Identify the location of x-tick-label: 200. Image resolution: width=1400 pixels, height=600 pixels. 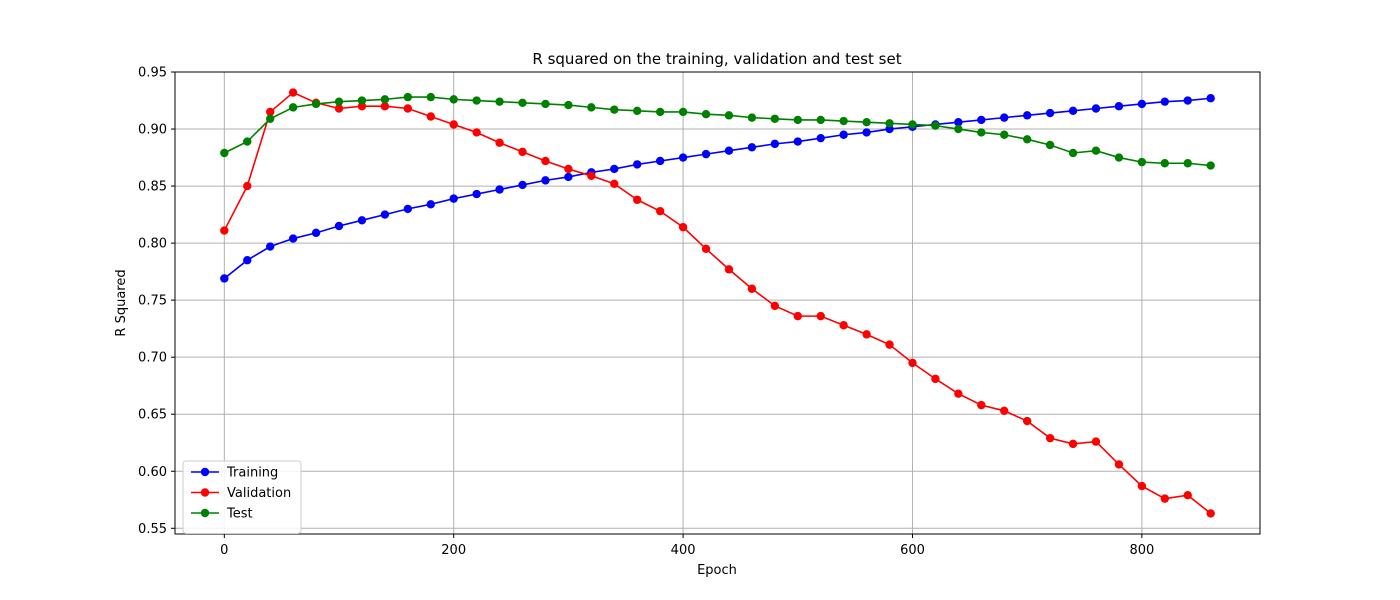
(453, 550).